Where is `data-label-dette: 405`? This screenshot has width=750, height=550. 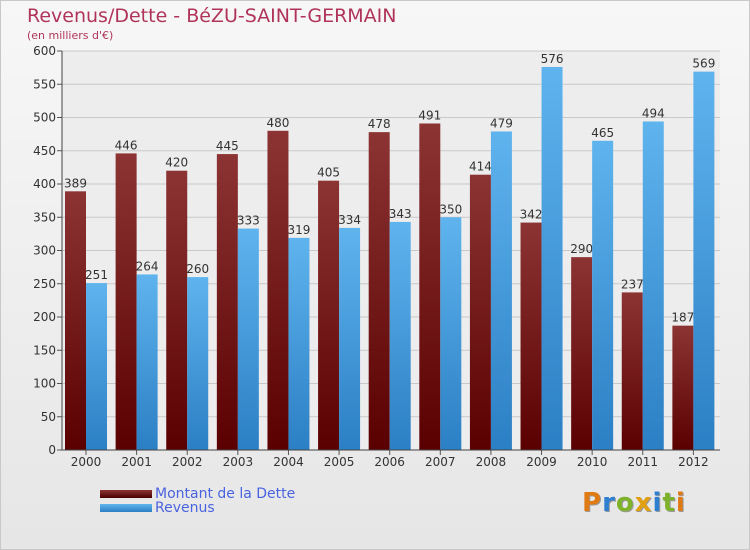
data-label-dette: 405 is located at coordinates (328, 173).